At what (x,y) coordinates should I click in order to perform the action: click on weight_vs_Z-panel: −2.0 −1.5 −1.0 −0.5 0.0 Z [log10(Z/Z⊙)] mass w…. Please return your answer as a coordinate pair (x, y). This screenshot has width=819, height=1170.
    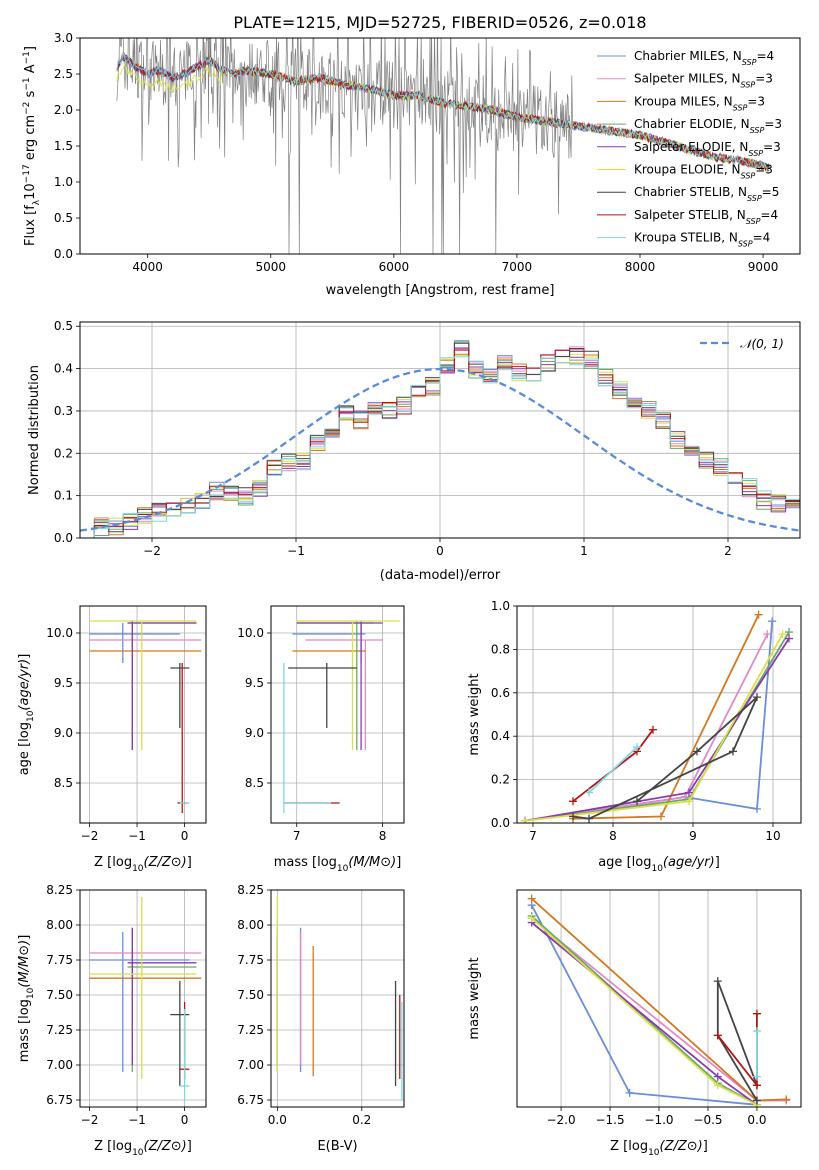
    Looking at the image, I should click on (634, 1023).